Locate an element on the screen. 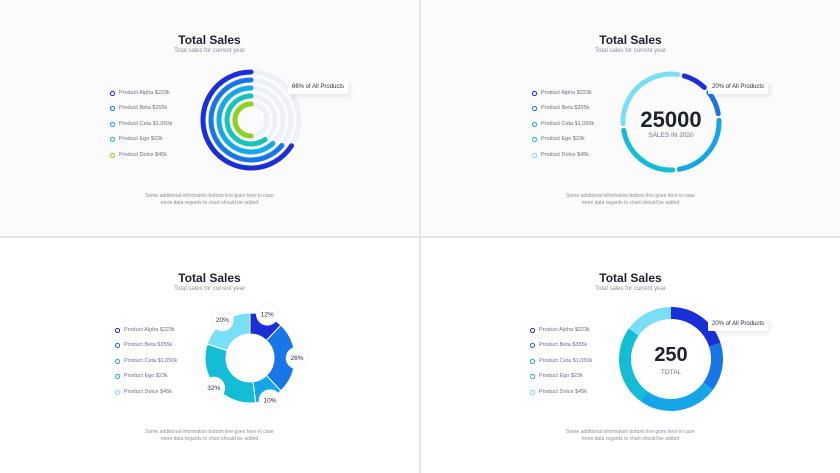 This screenshot has width=840, height=473. center-caption: SALES IN 2020 is located at coordinates (671, 135).